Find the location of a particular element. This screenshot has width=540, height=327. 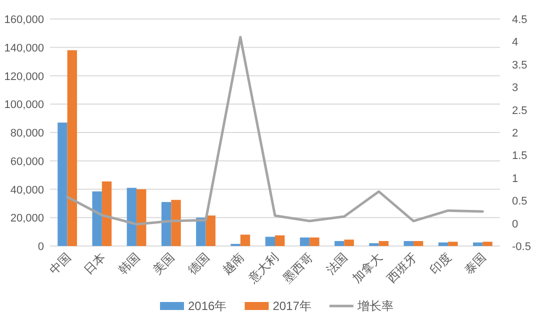

y2-tick-label: 4 is located at coordinates (515, 42).